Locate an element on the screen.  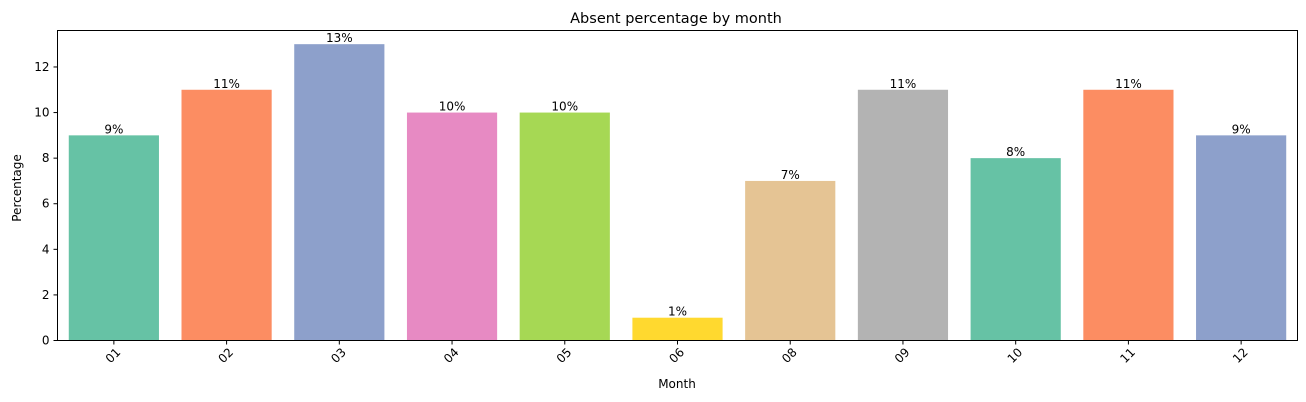
x-tick-label-02: 02 is located at coordinates (225, 355).